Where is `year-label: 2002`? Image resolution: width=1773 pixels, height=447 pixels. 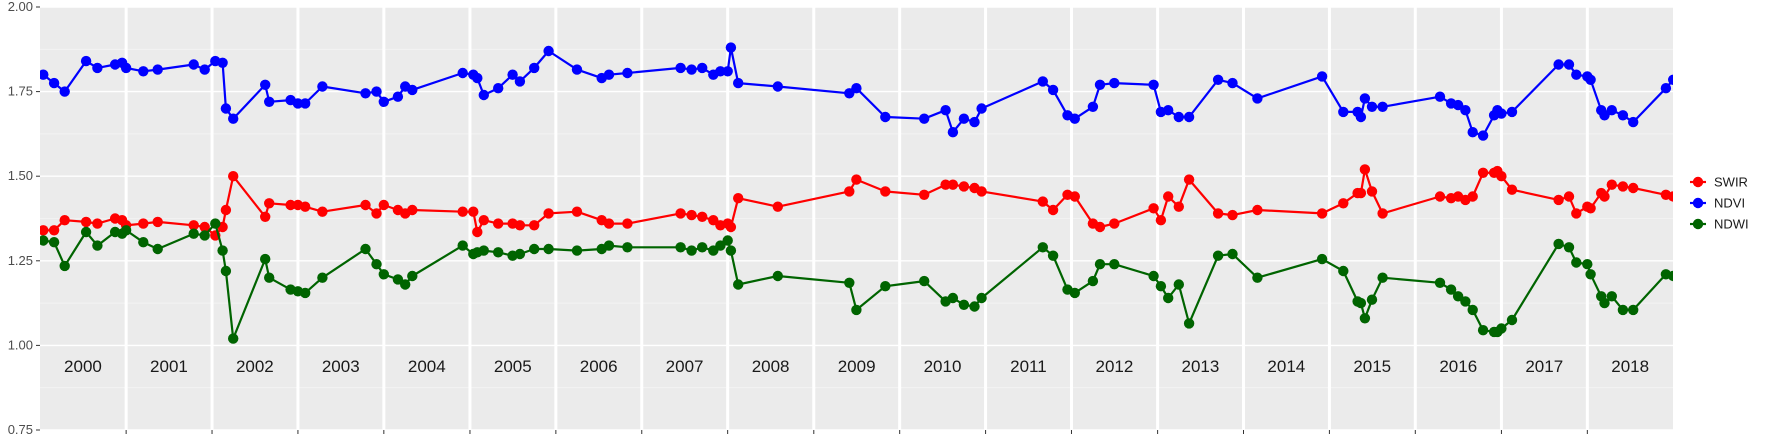 year-label: 2002 is located at coordinates (255, 366).